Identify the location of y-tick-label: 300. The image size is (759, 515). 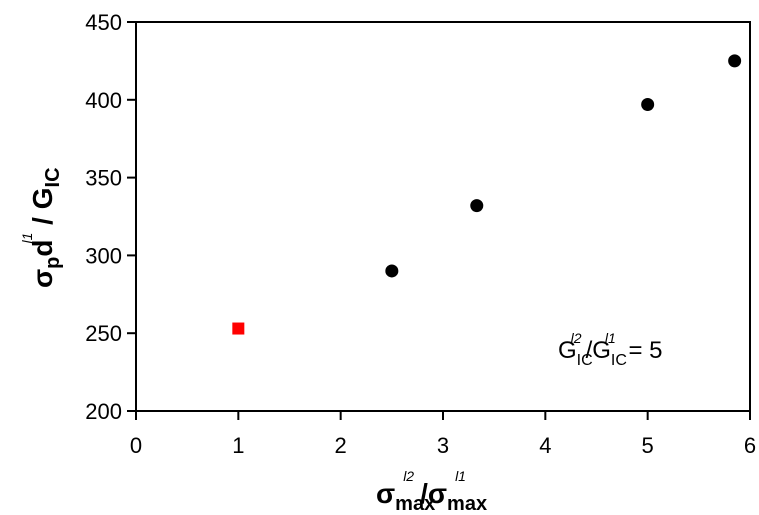
(103, 255).